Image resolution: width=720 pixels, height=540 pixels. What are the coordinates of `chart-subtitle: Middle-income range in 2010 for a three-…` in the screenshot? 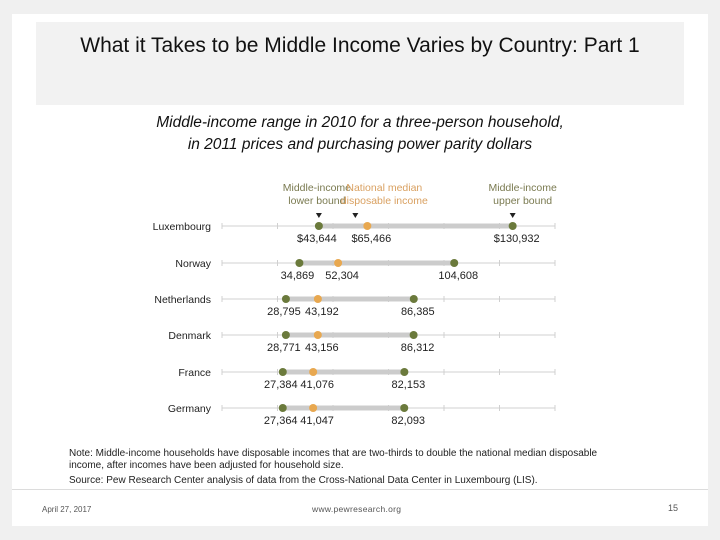 It's located at (360, 134).